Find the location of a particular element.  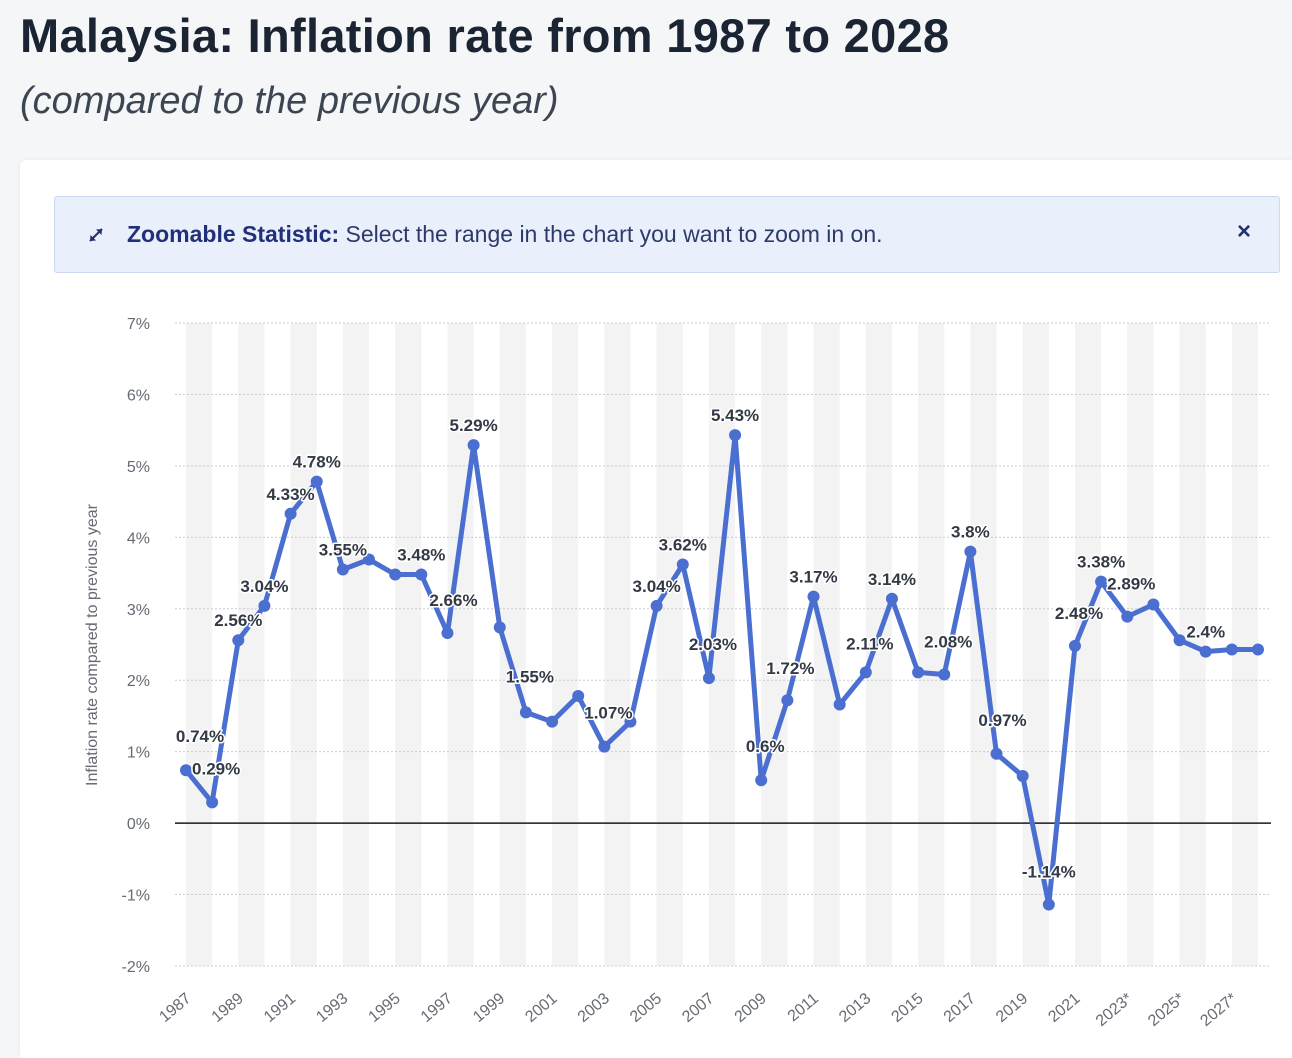

x-tick-label: 2021 is located at coordinates (1064, 1008).